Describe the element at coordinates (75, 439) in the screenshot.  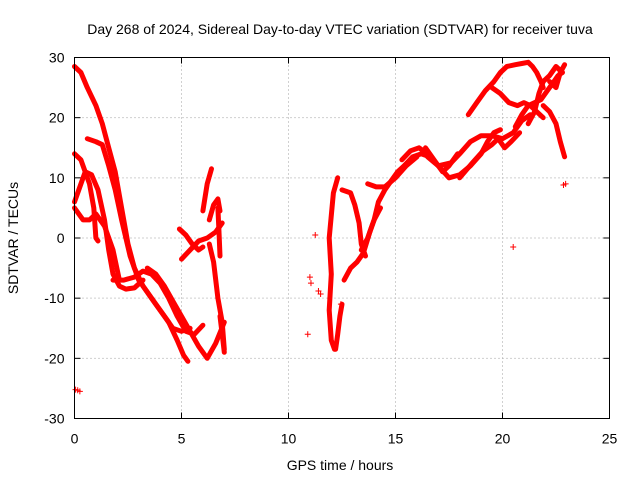
I see `x-tick-label: 0` at that location.